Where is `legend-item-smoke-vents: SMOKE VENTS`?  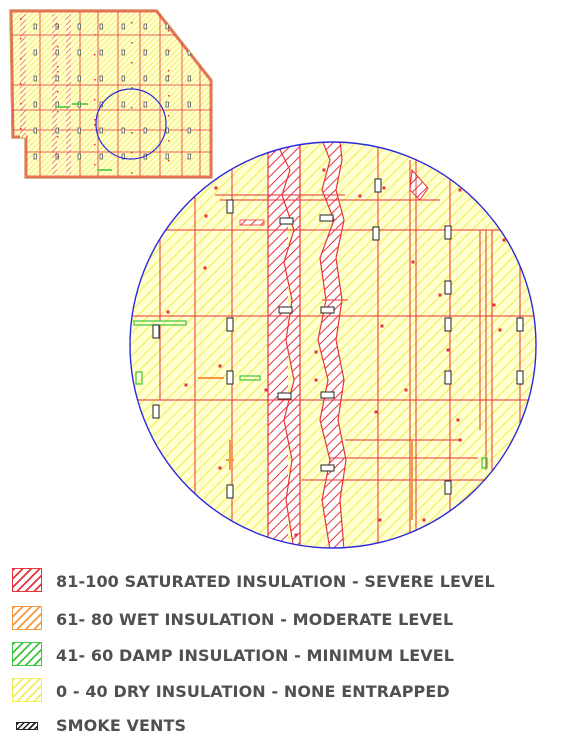 legend-item-smoke-vents: SMOKE VENTS is located at coordinates (292, 731).